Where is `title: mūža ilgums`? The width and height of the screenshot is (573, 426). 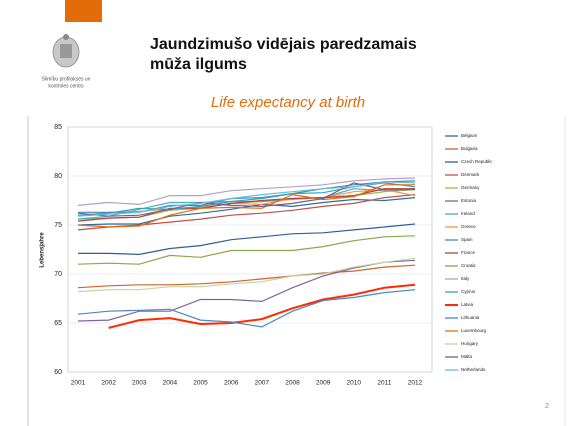
title: mūža ilgums is located at coordinates (198, 64).